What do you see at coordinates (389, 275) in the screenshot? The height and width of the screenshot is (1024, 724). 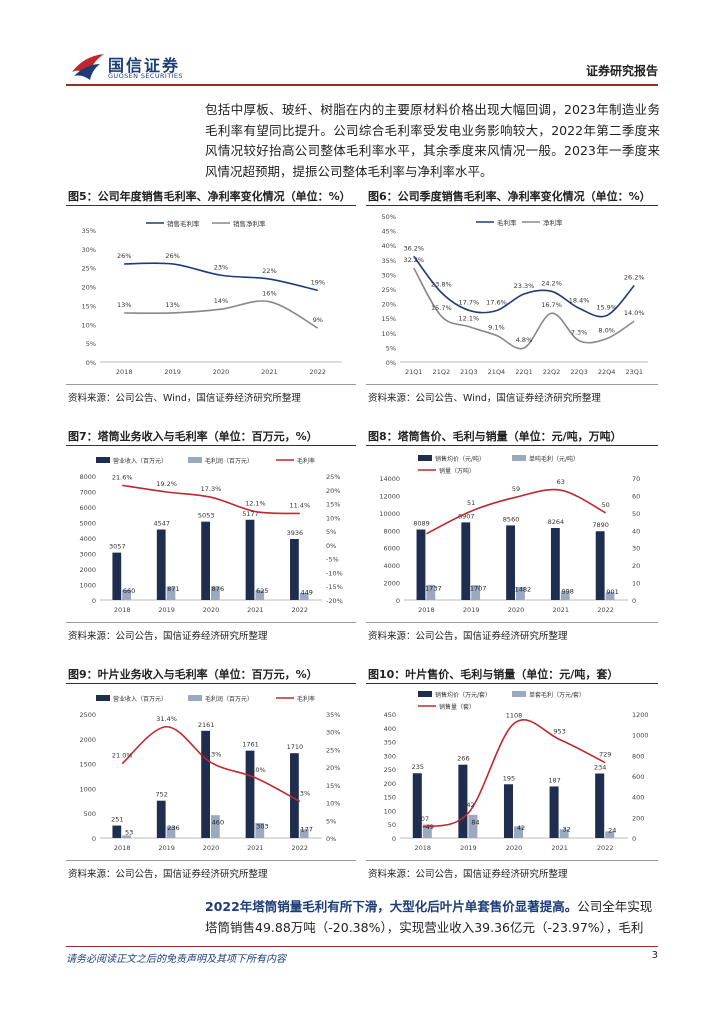 I see `y-tick-label: 30%` at bounding box center [389, 275].